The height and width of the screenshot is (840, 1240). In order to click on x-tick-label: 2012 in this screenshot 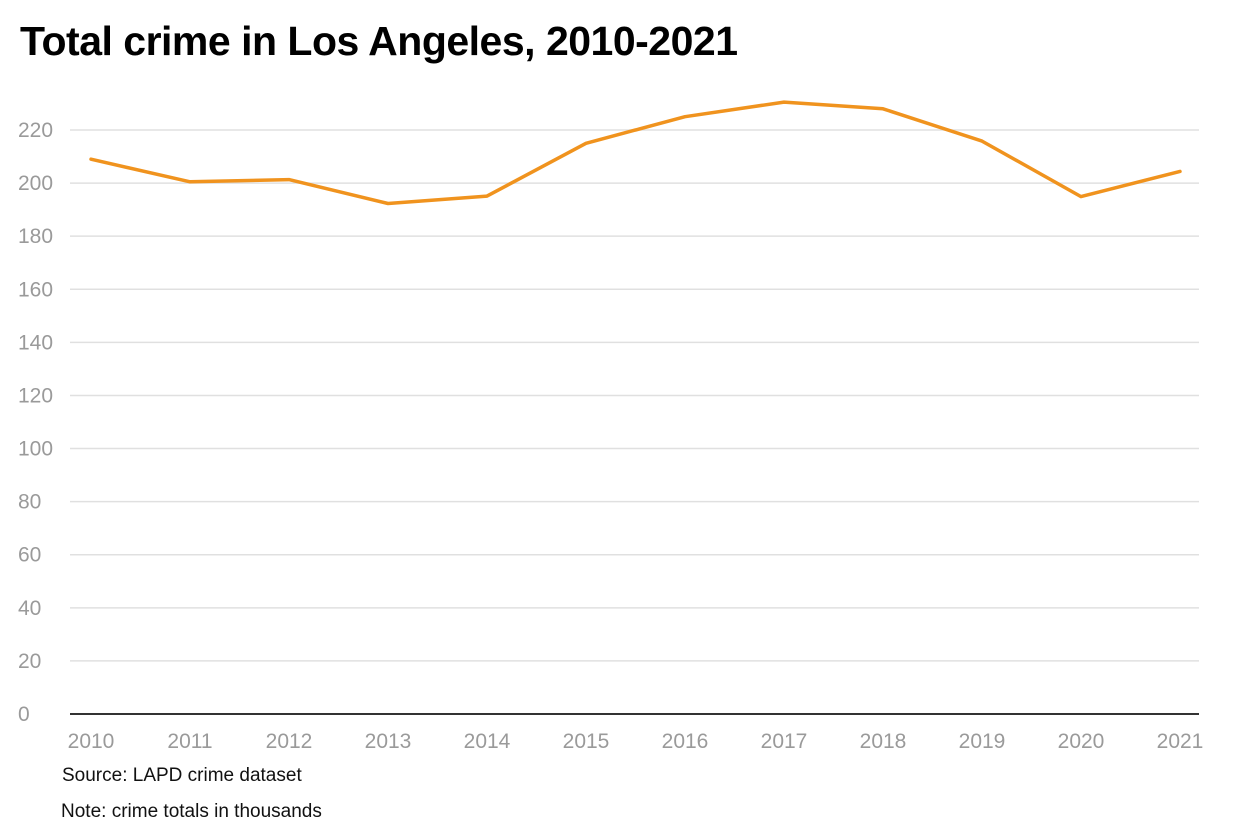, I will do `click(289, 741)`.